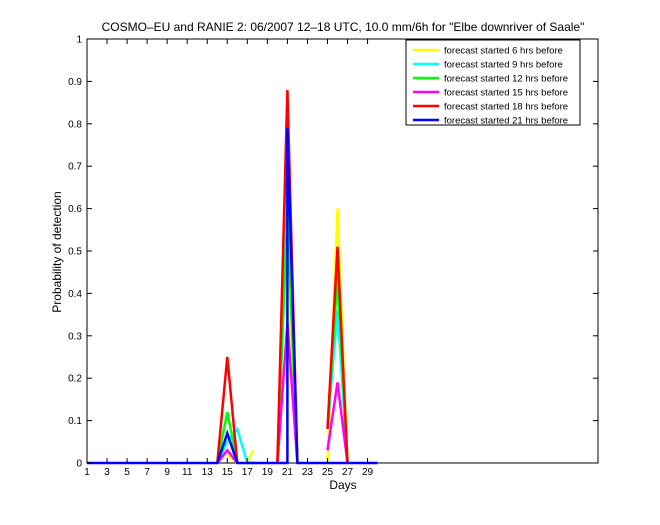 The image size is (660, 525). What do you see at coordinates (208, 472) in the screenshot?
I see `x-tick-label: 13` at bounding box center [208, 472].